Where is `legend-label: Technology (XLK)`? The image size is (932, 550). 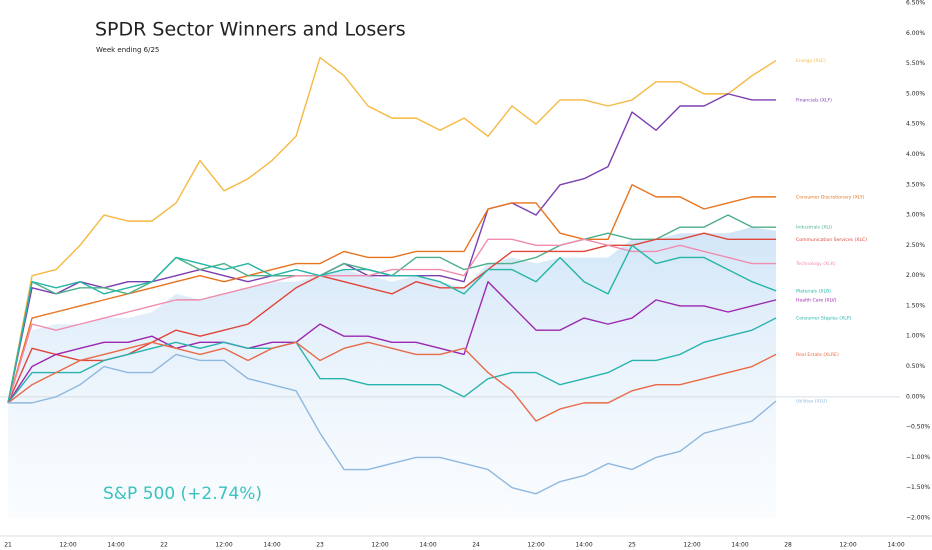 legend-label: Technology (XLK) is located at coordinates (815, 264).